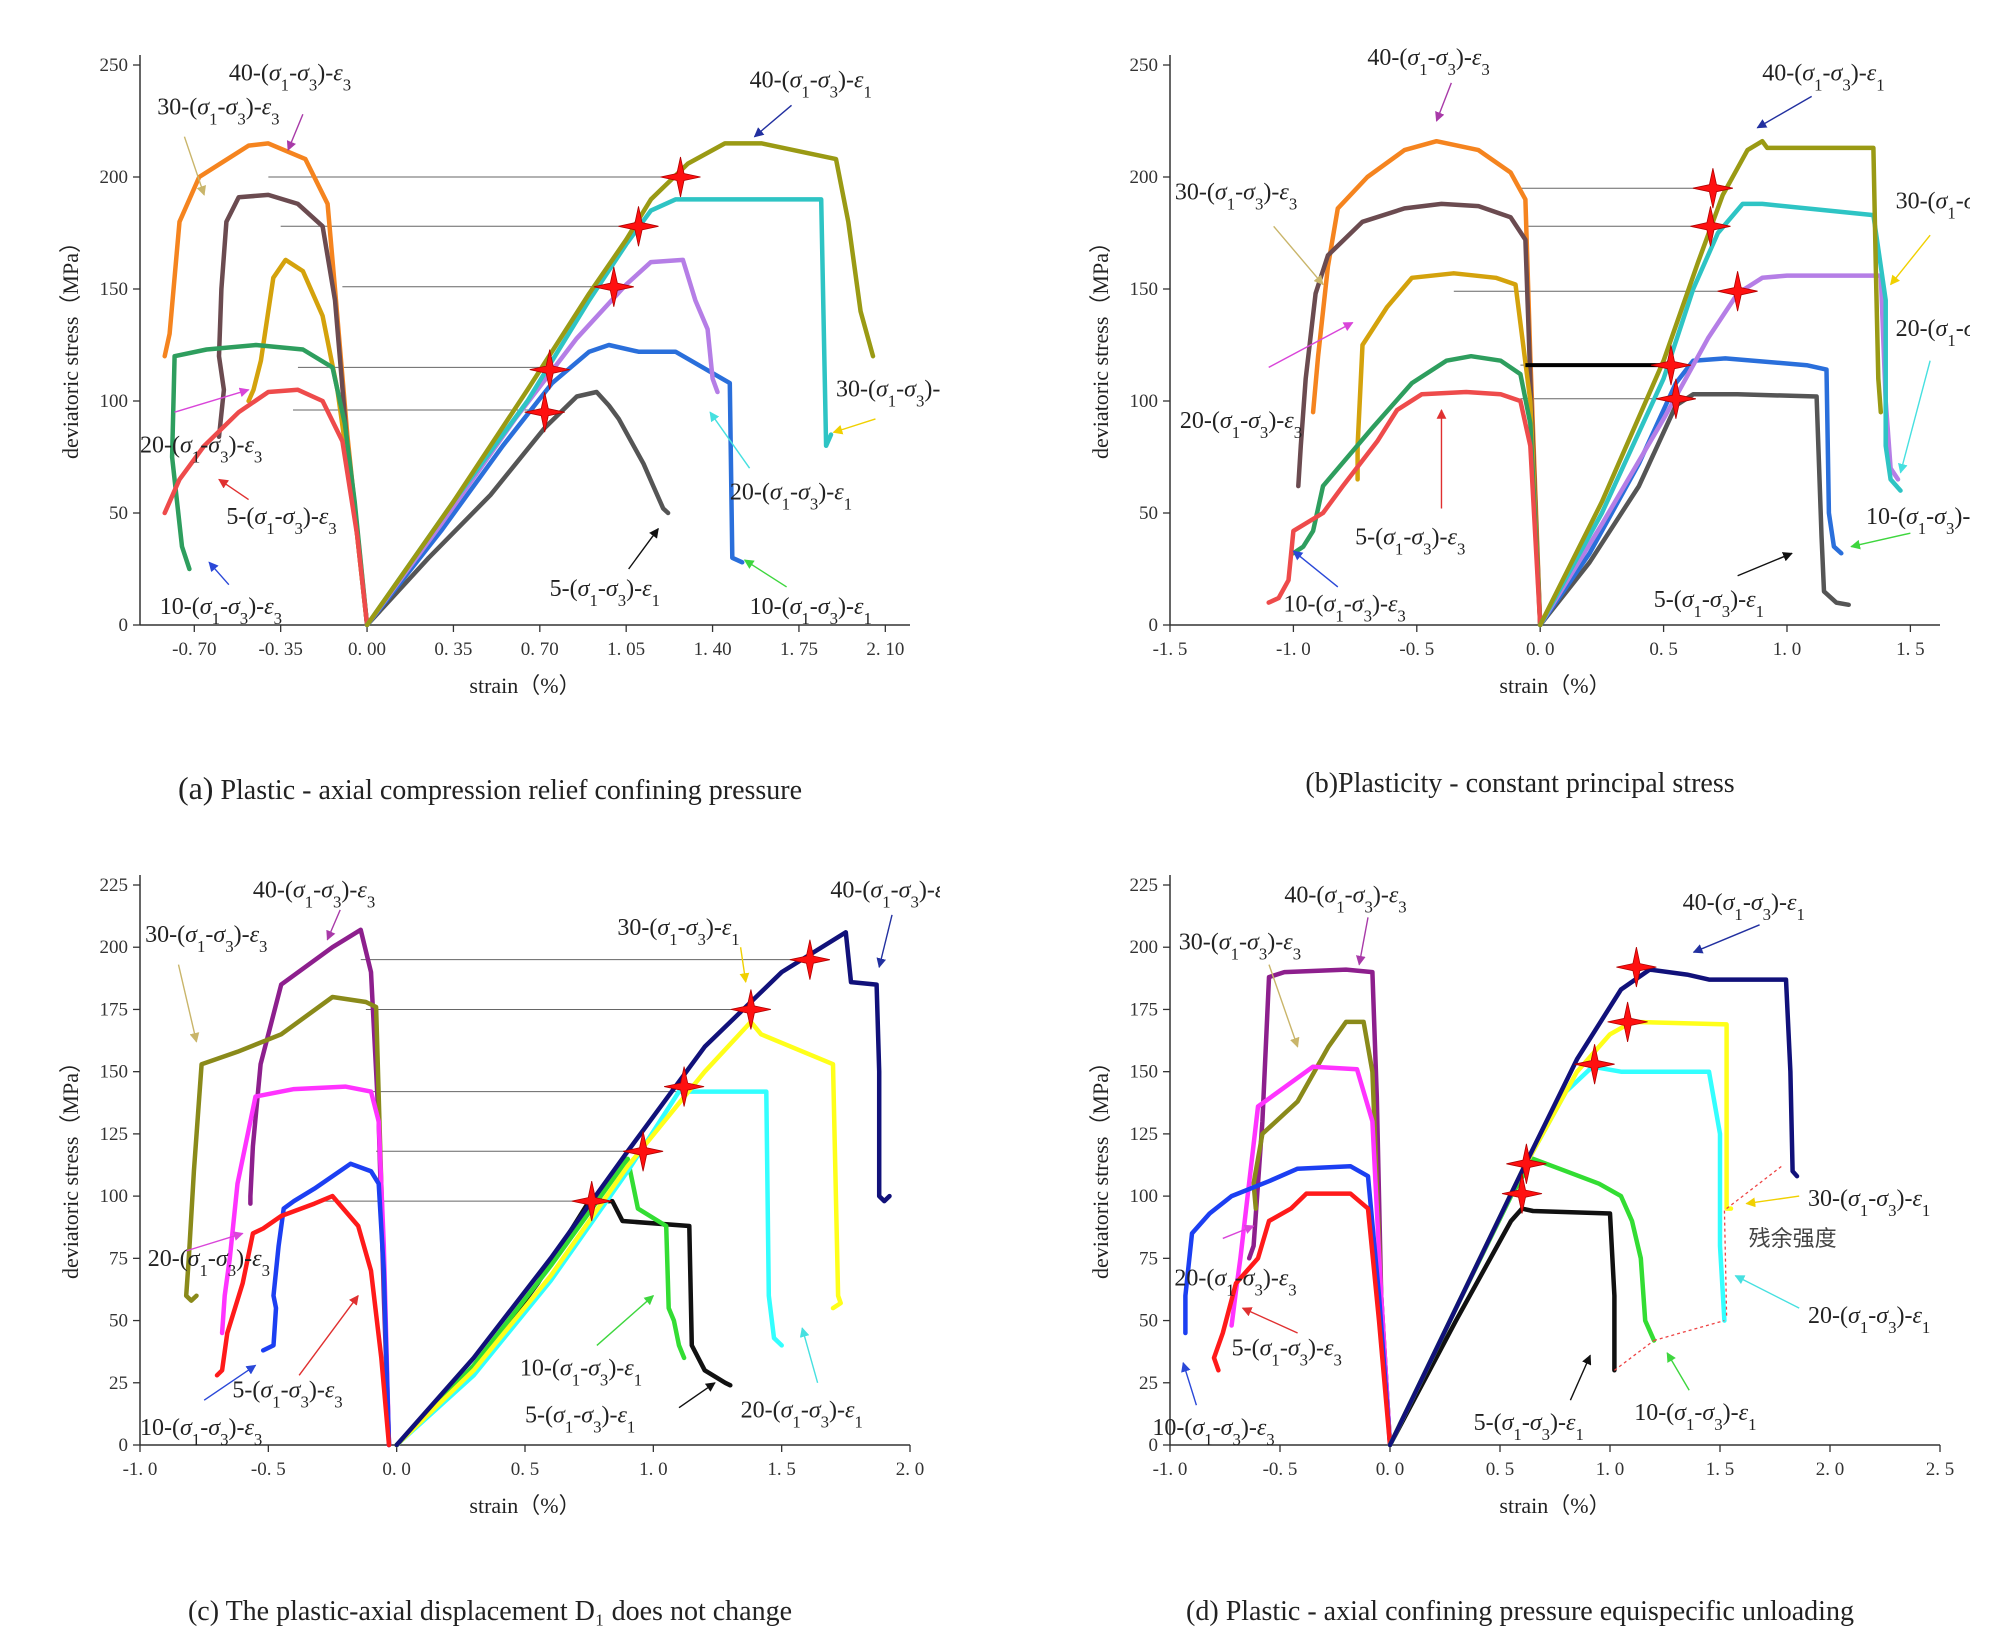  Describe the element at coordinates (1100, 1165) in the screenshot. I see `chart-d-y-axis-label: deviatoric stress（MPa）` at that location.